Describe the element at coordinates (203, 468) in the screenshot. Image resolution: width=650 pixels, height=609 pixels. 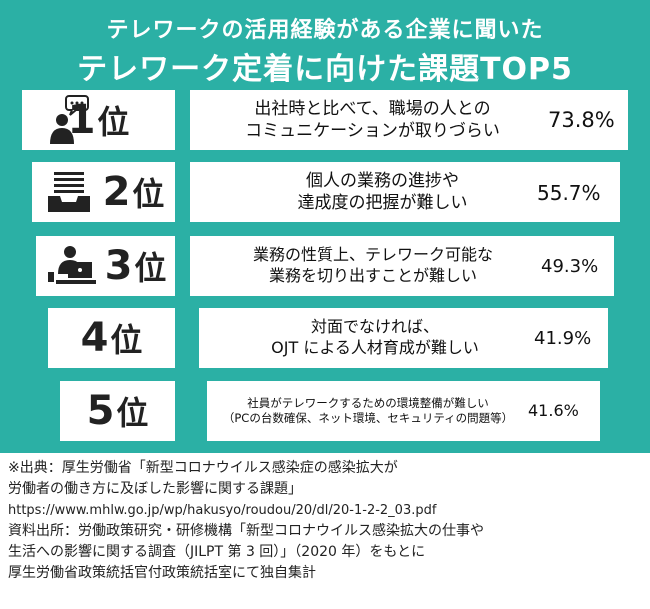
I see `source-line: ※出典：厚生労働省「新型コロナウイルス感染症の感染拡大が` at that location.